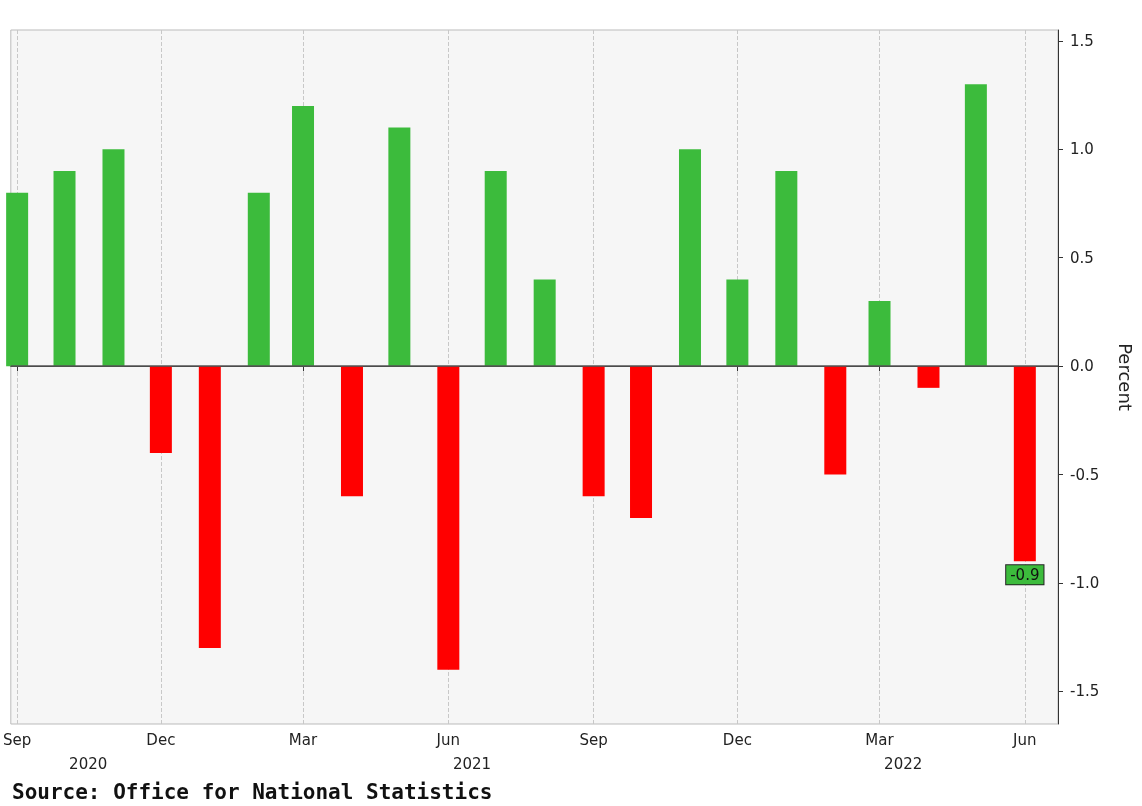  I want to click on y-tick-label: 1.5, so click(1082, 40).